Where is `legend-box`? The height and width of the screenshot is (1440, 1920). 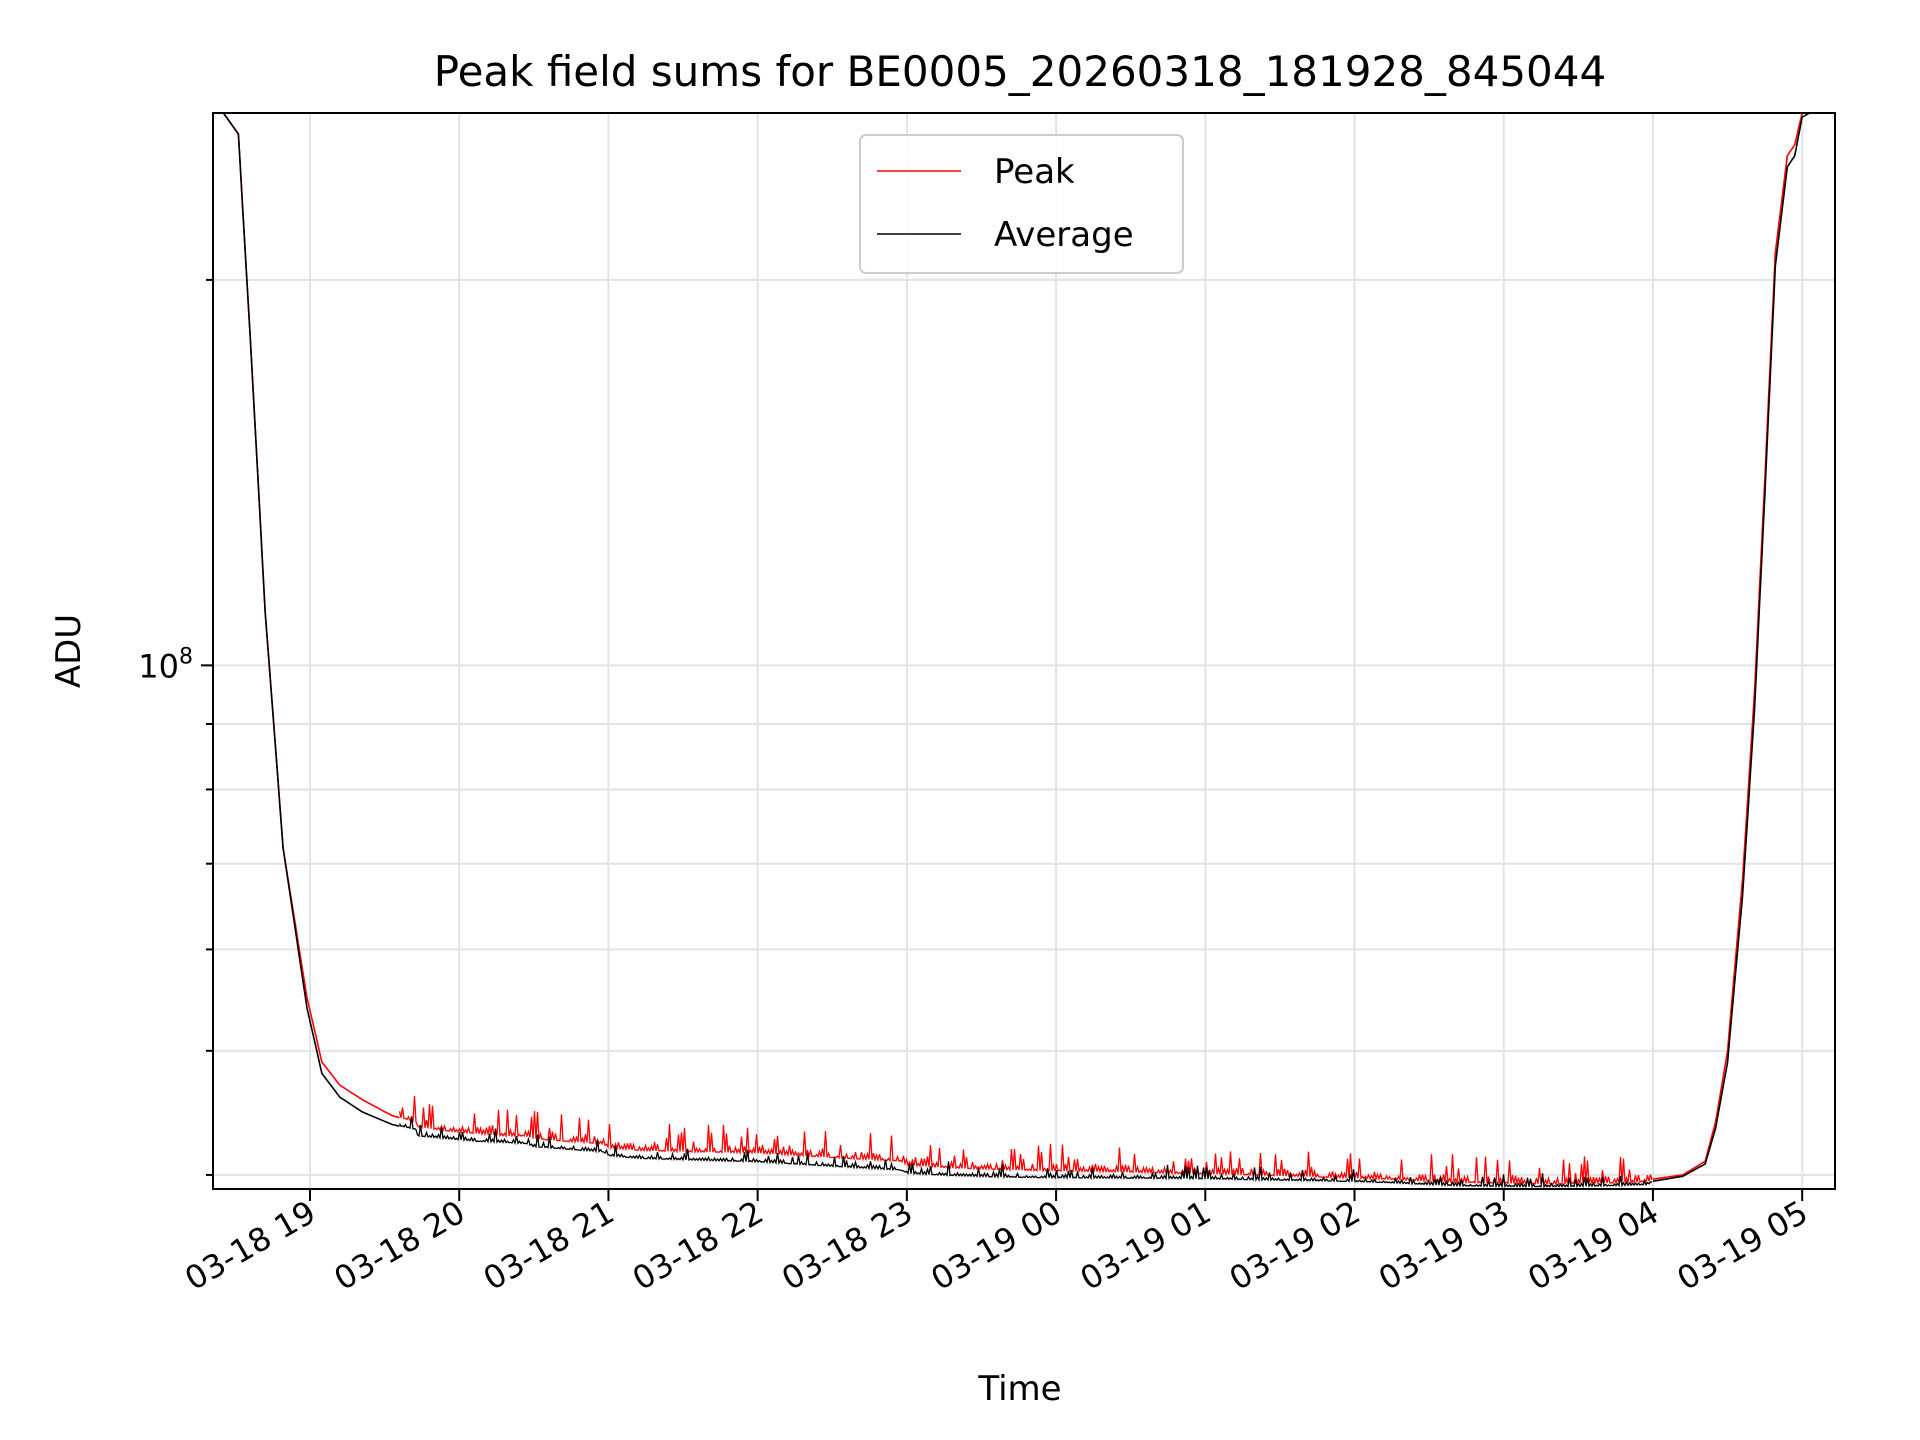
legend-box is located at coordinates (1021, 204).